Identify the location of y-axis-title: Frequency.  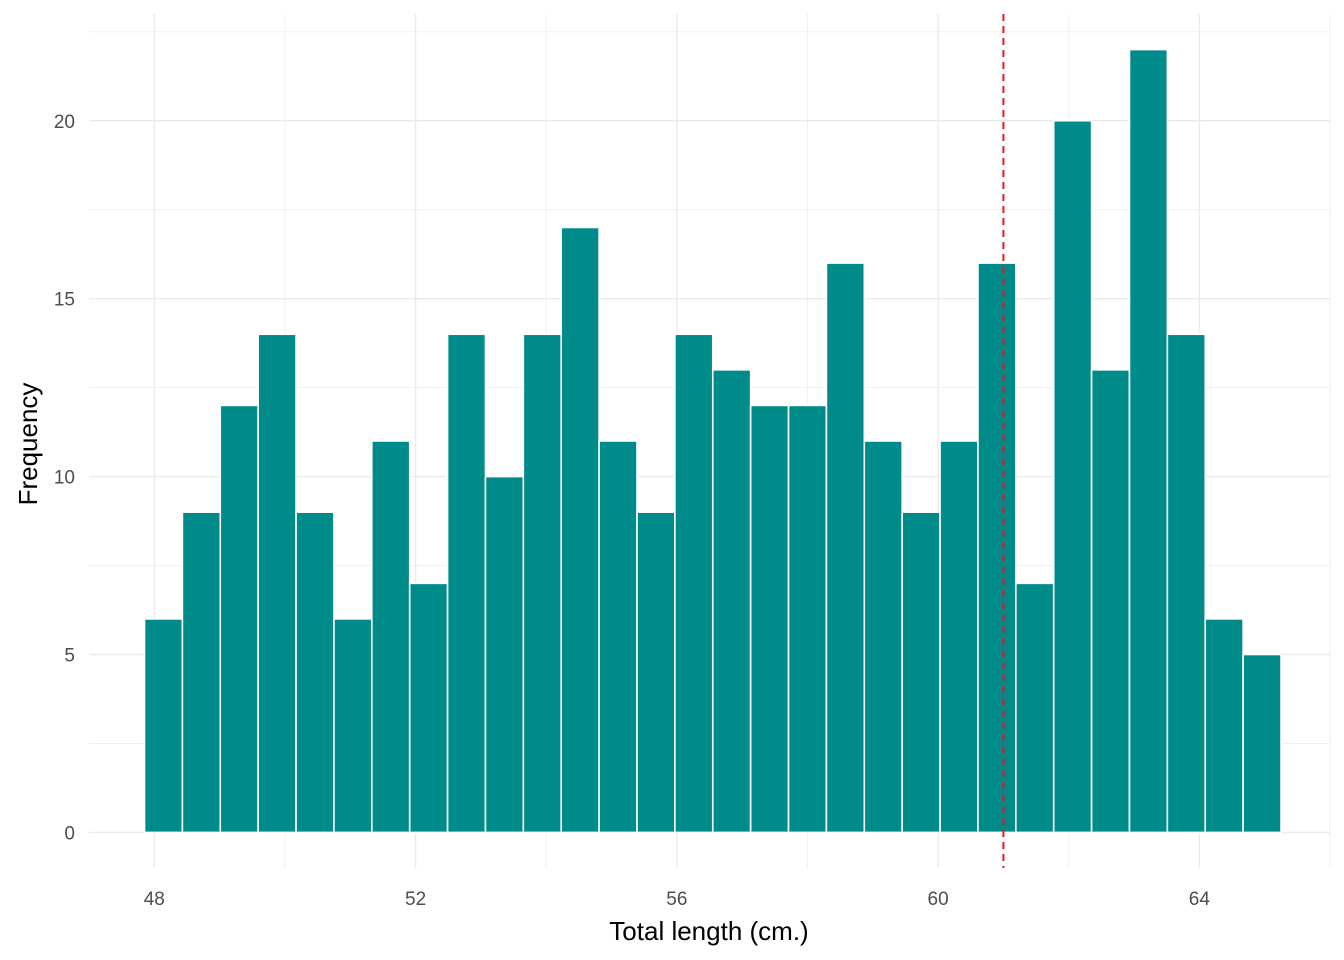
(28, 444).